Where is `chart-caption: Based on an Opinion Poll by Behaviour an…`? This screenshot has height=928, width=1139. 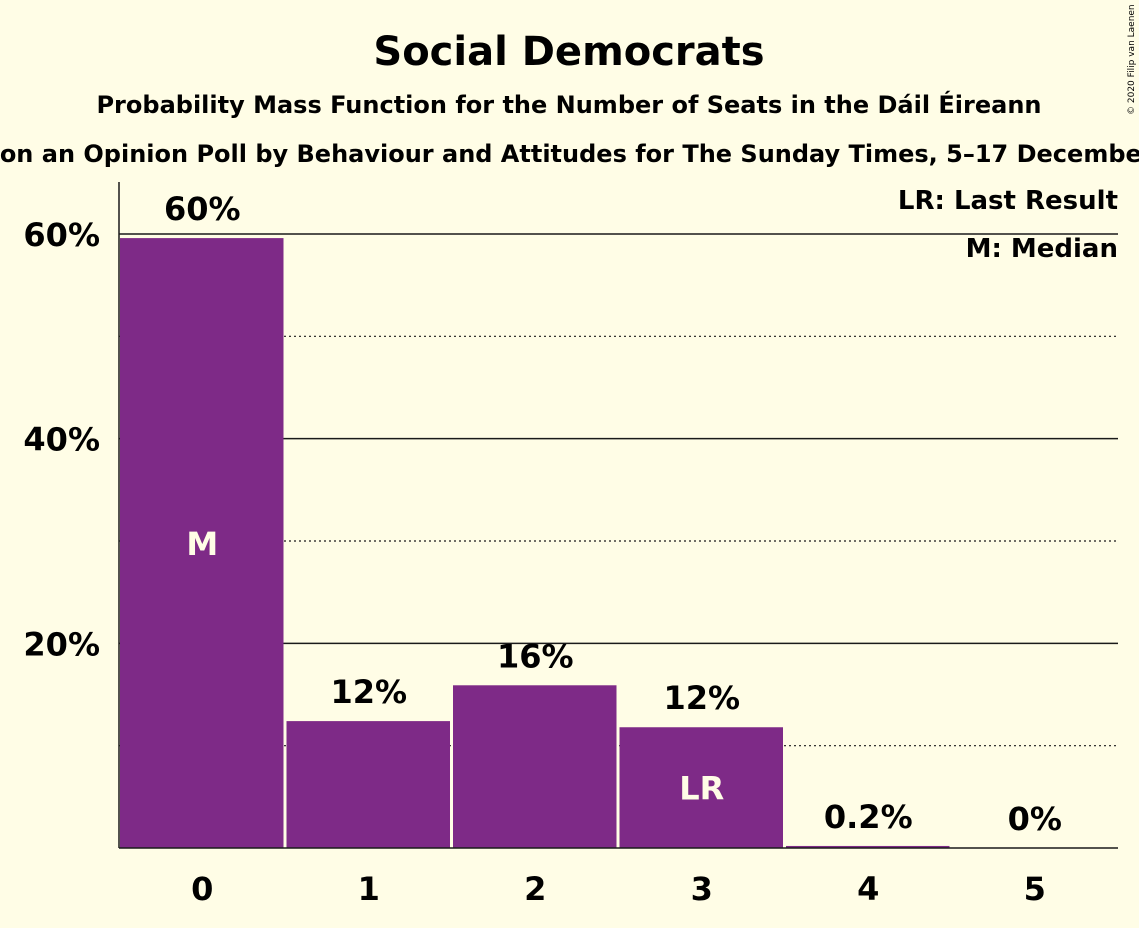 chart-caption: Based on an Opinion Poll by Behaviour an… is located at coordinates (569, 154).